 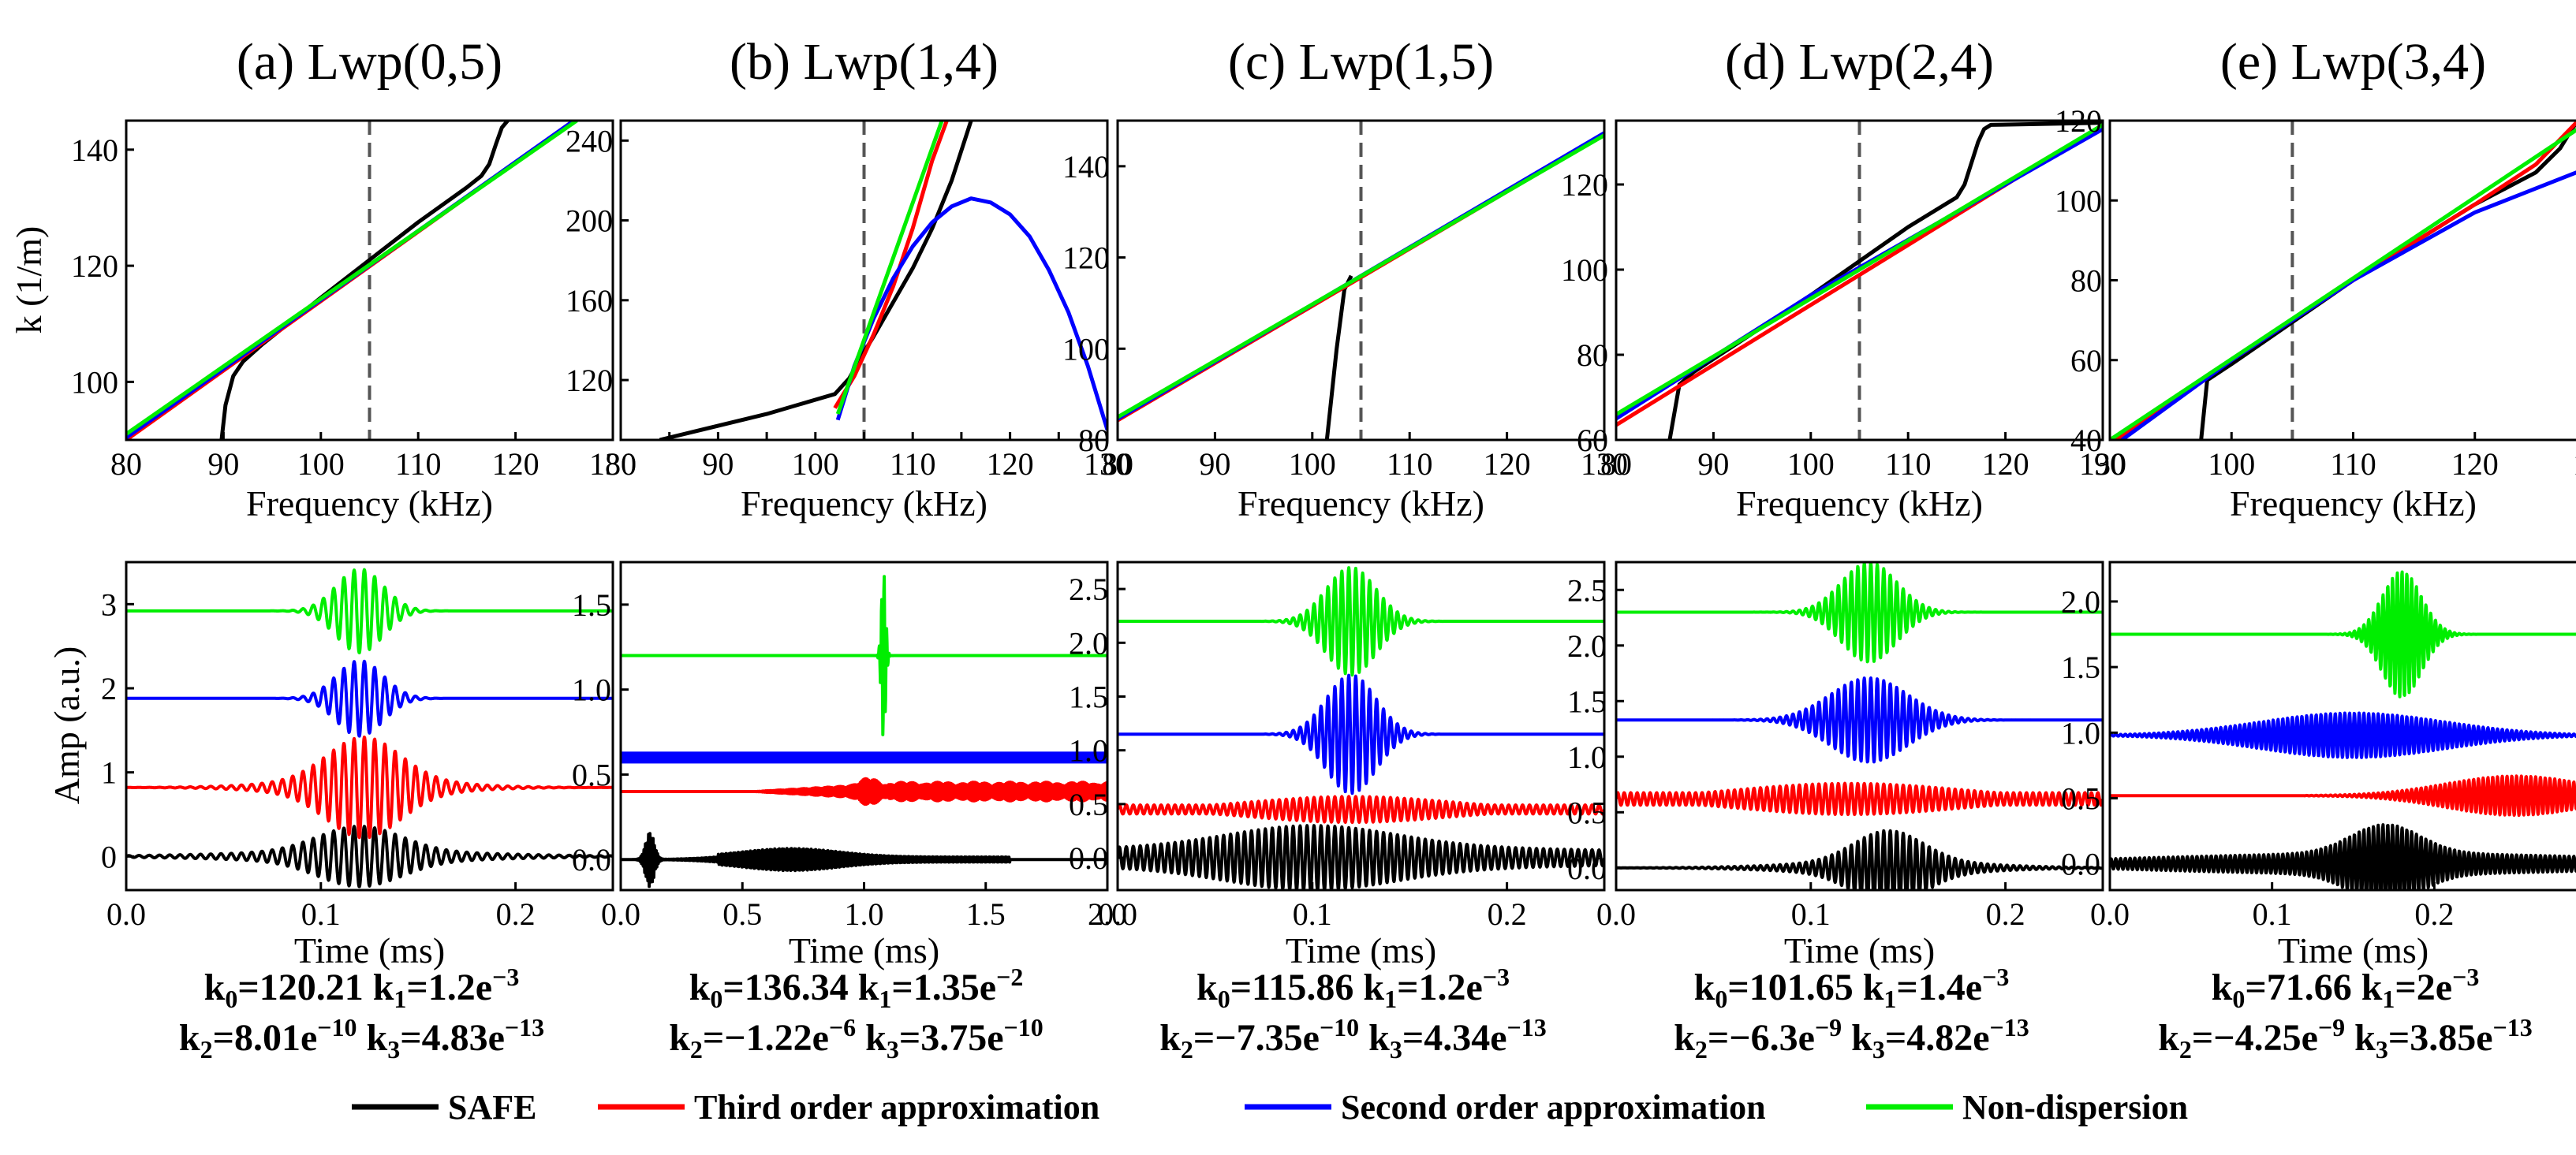 I want to click on panel-title: (e) Lwp(3,4), so click(x=2353, y=62).